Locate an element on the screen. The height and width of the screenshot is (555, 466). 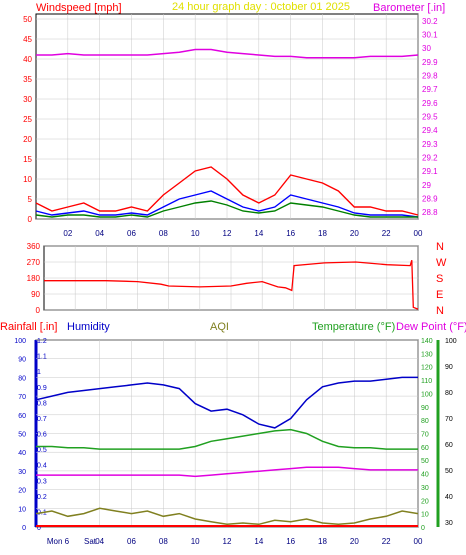
weather-x-tick-label: 00 is located at coordinates (418, 541).